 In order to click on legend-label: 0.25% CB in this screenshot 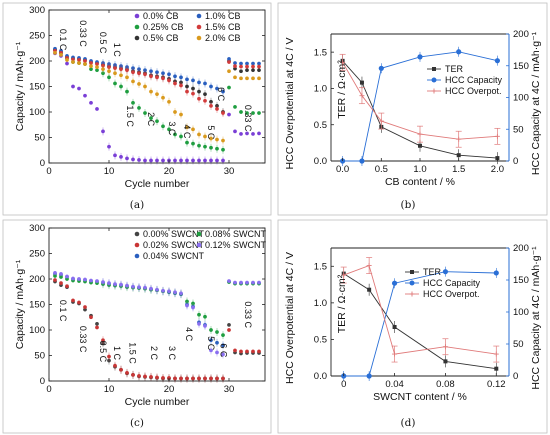, I will do `click(163, 27)`.